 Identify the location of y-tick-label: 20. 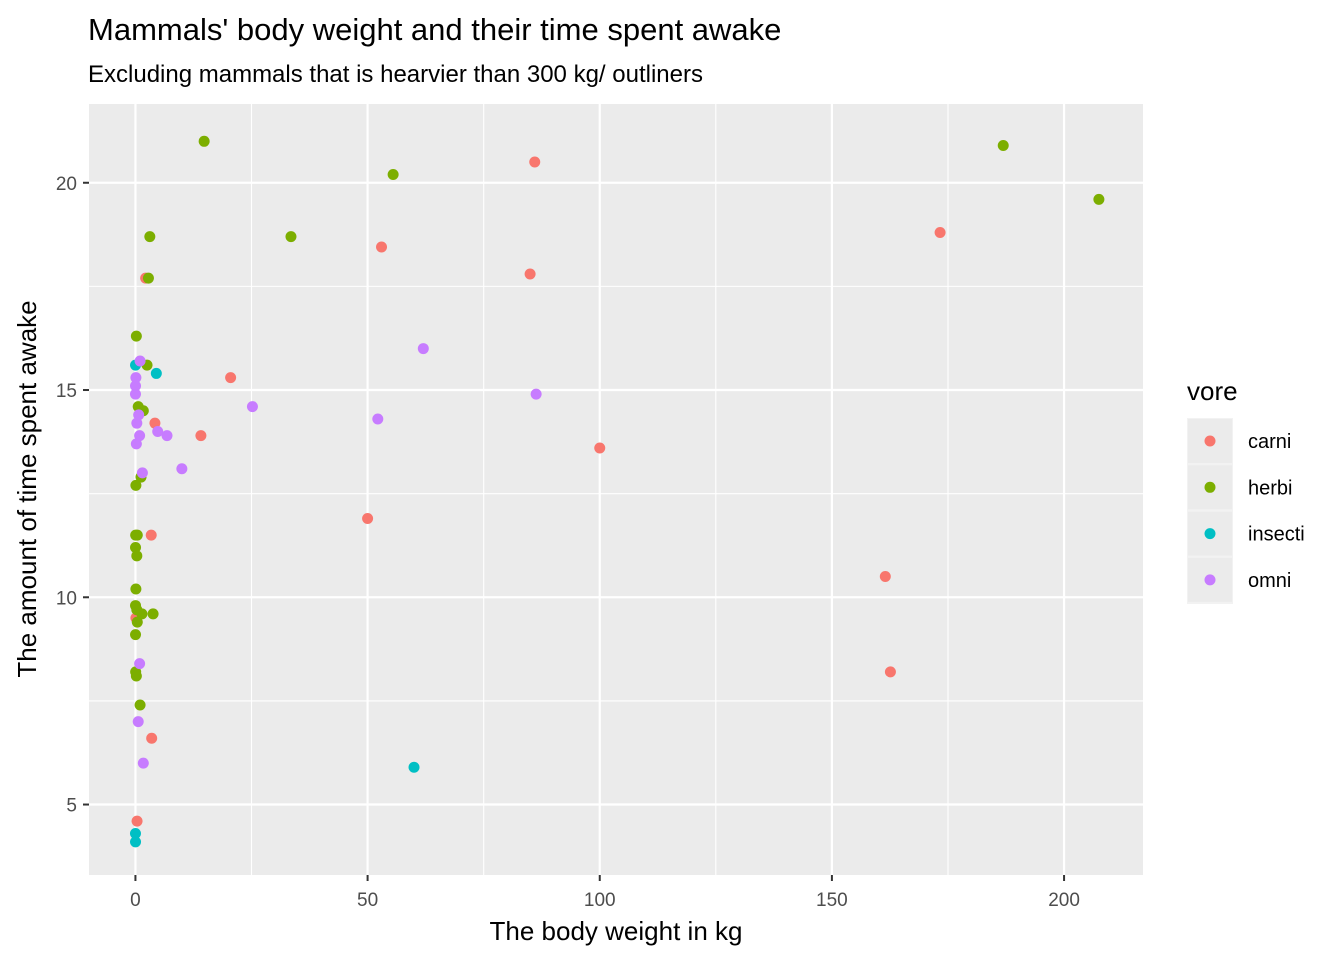
(66, 184).